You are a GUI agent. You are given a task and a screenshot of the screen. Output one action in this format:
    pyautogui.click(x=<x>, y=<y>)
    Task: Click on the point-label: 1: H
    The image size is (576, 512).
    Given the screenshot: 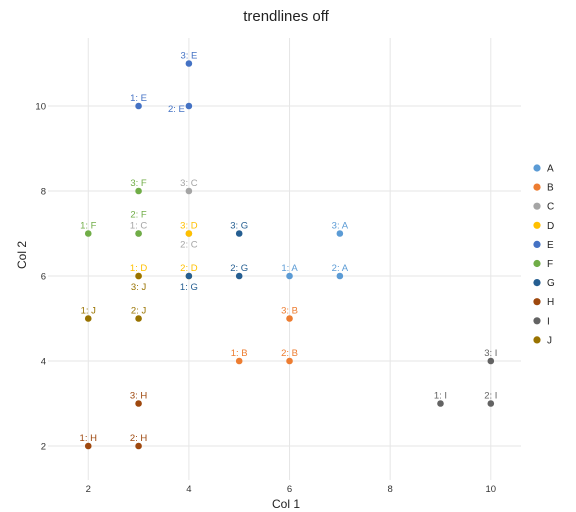 What is the action you would take?
    pyautogui.click(x=89, y=438)
    